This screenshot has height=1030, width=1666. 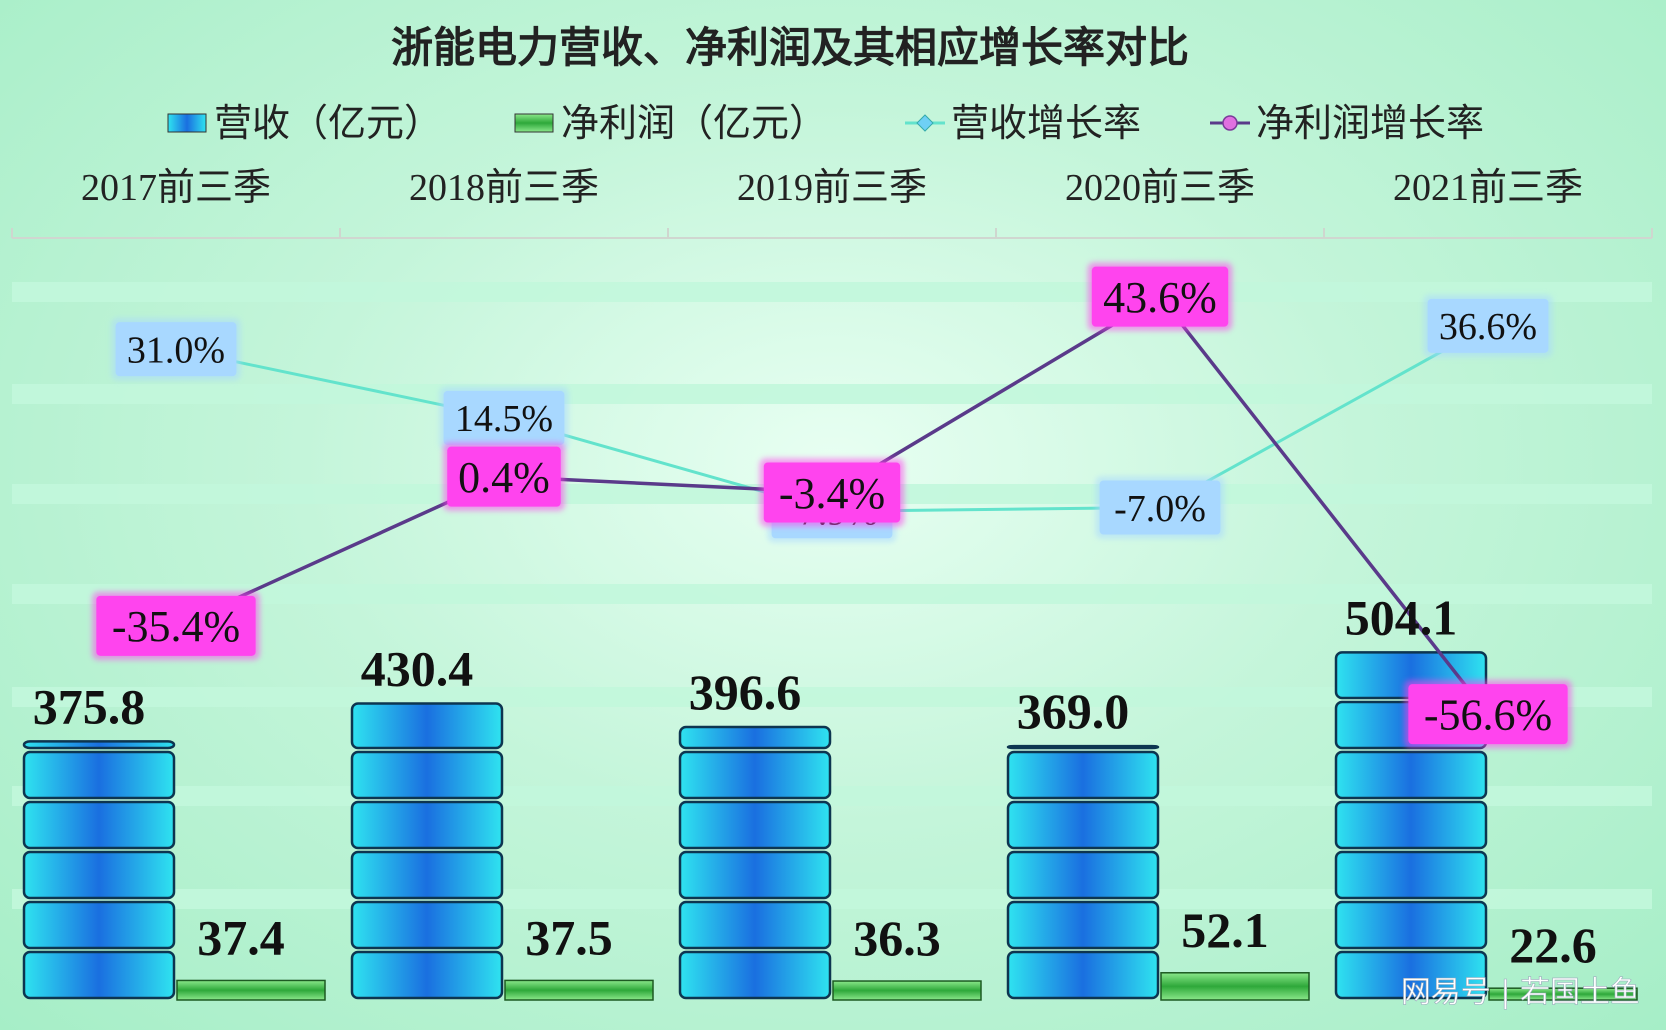 I want to click on chart-title: 浙能电力营收、净利润及其相应增长率对比, so click(x=790, y=47).